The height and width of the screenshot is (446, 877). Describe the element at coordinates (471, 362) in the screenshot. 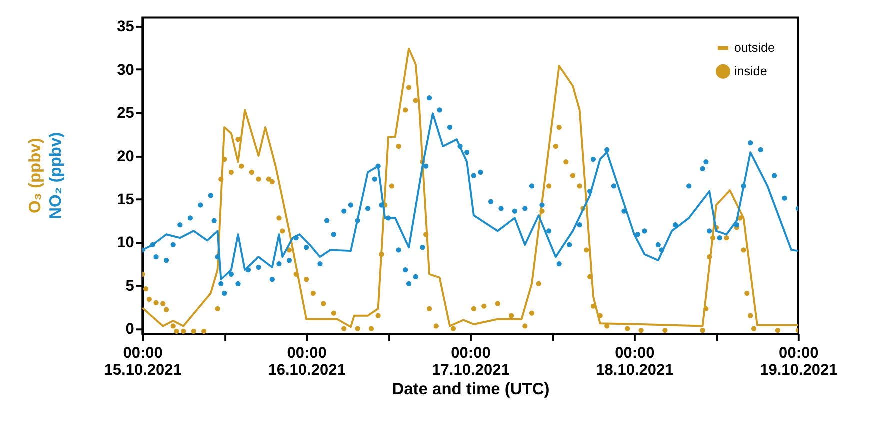

I see `x-tick-label: 00:00 17.10.2021` at that location.